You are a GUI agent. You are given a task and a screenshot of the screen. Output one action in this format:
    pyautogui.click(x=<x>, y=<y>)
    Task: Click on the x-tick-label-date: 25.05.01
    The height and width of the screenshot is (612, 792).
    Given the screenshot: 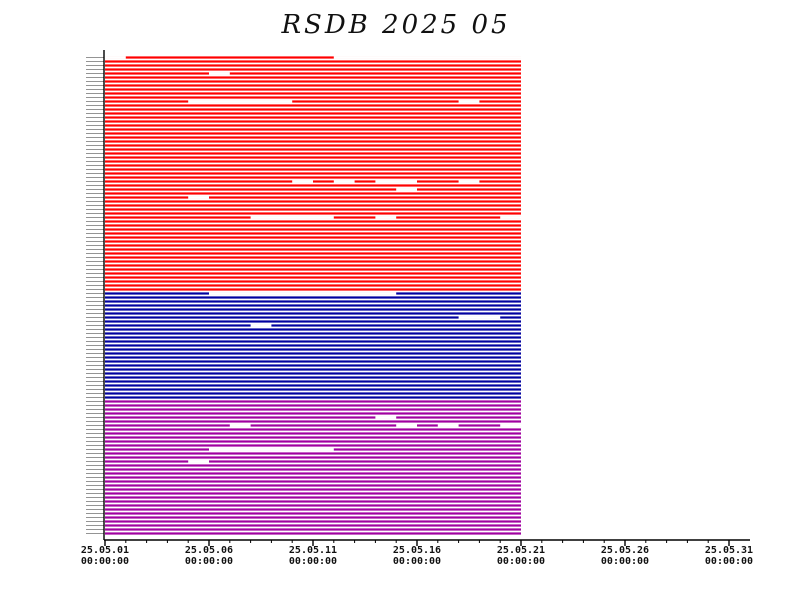 What is the action you would take?
    pyautogui.click(x=105, y=550)
    